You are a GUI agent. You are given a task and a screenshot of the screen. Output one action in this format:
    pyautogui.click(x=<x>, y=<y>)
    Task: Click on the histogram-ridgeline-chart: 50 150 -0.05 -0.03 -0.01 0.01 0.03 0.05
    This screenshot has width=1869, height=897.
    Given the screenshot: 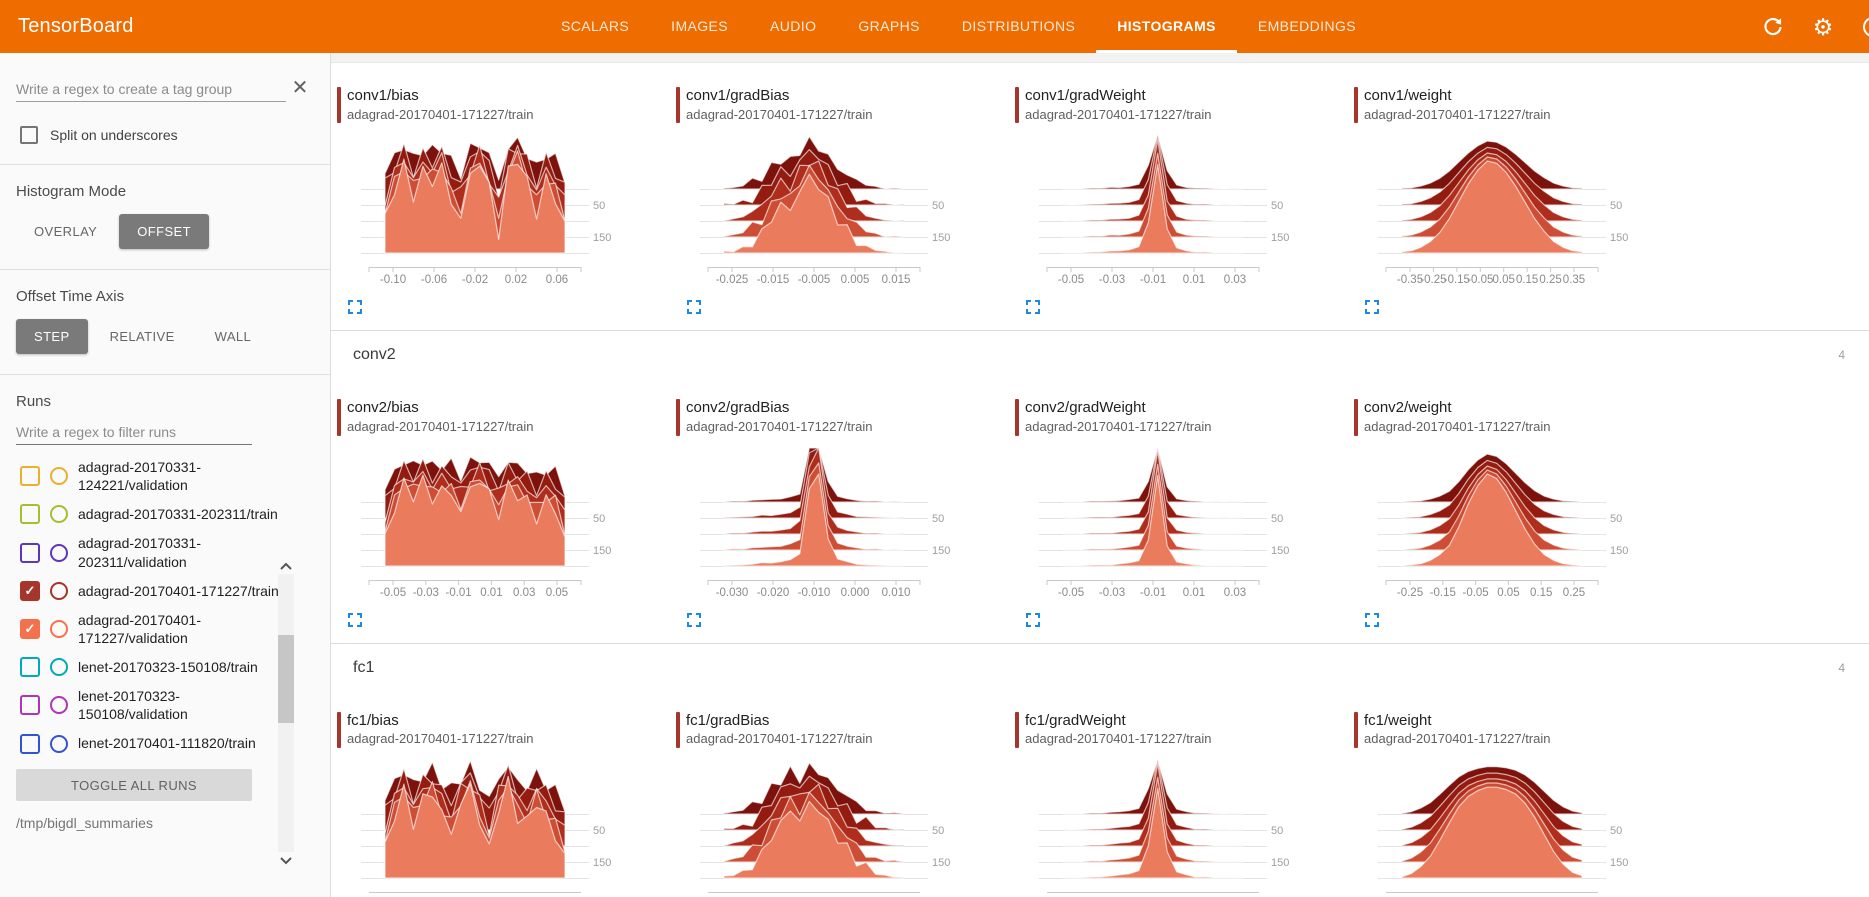 What is the action you would take?
    pyautogui.click(x=487, y=525)
    